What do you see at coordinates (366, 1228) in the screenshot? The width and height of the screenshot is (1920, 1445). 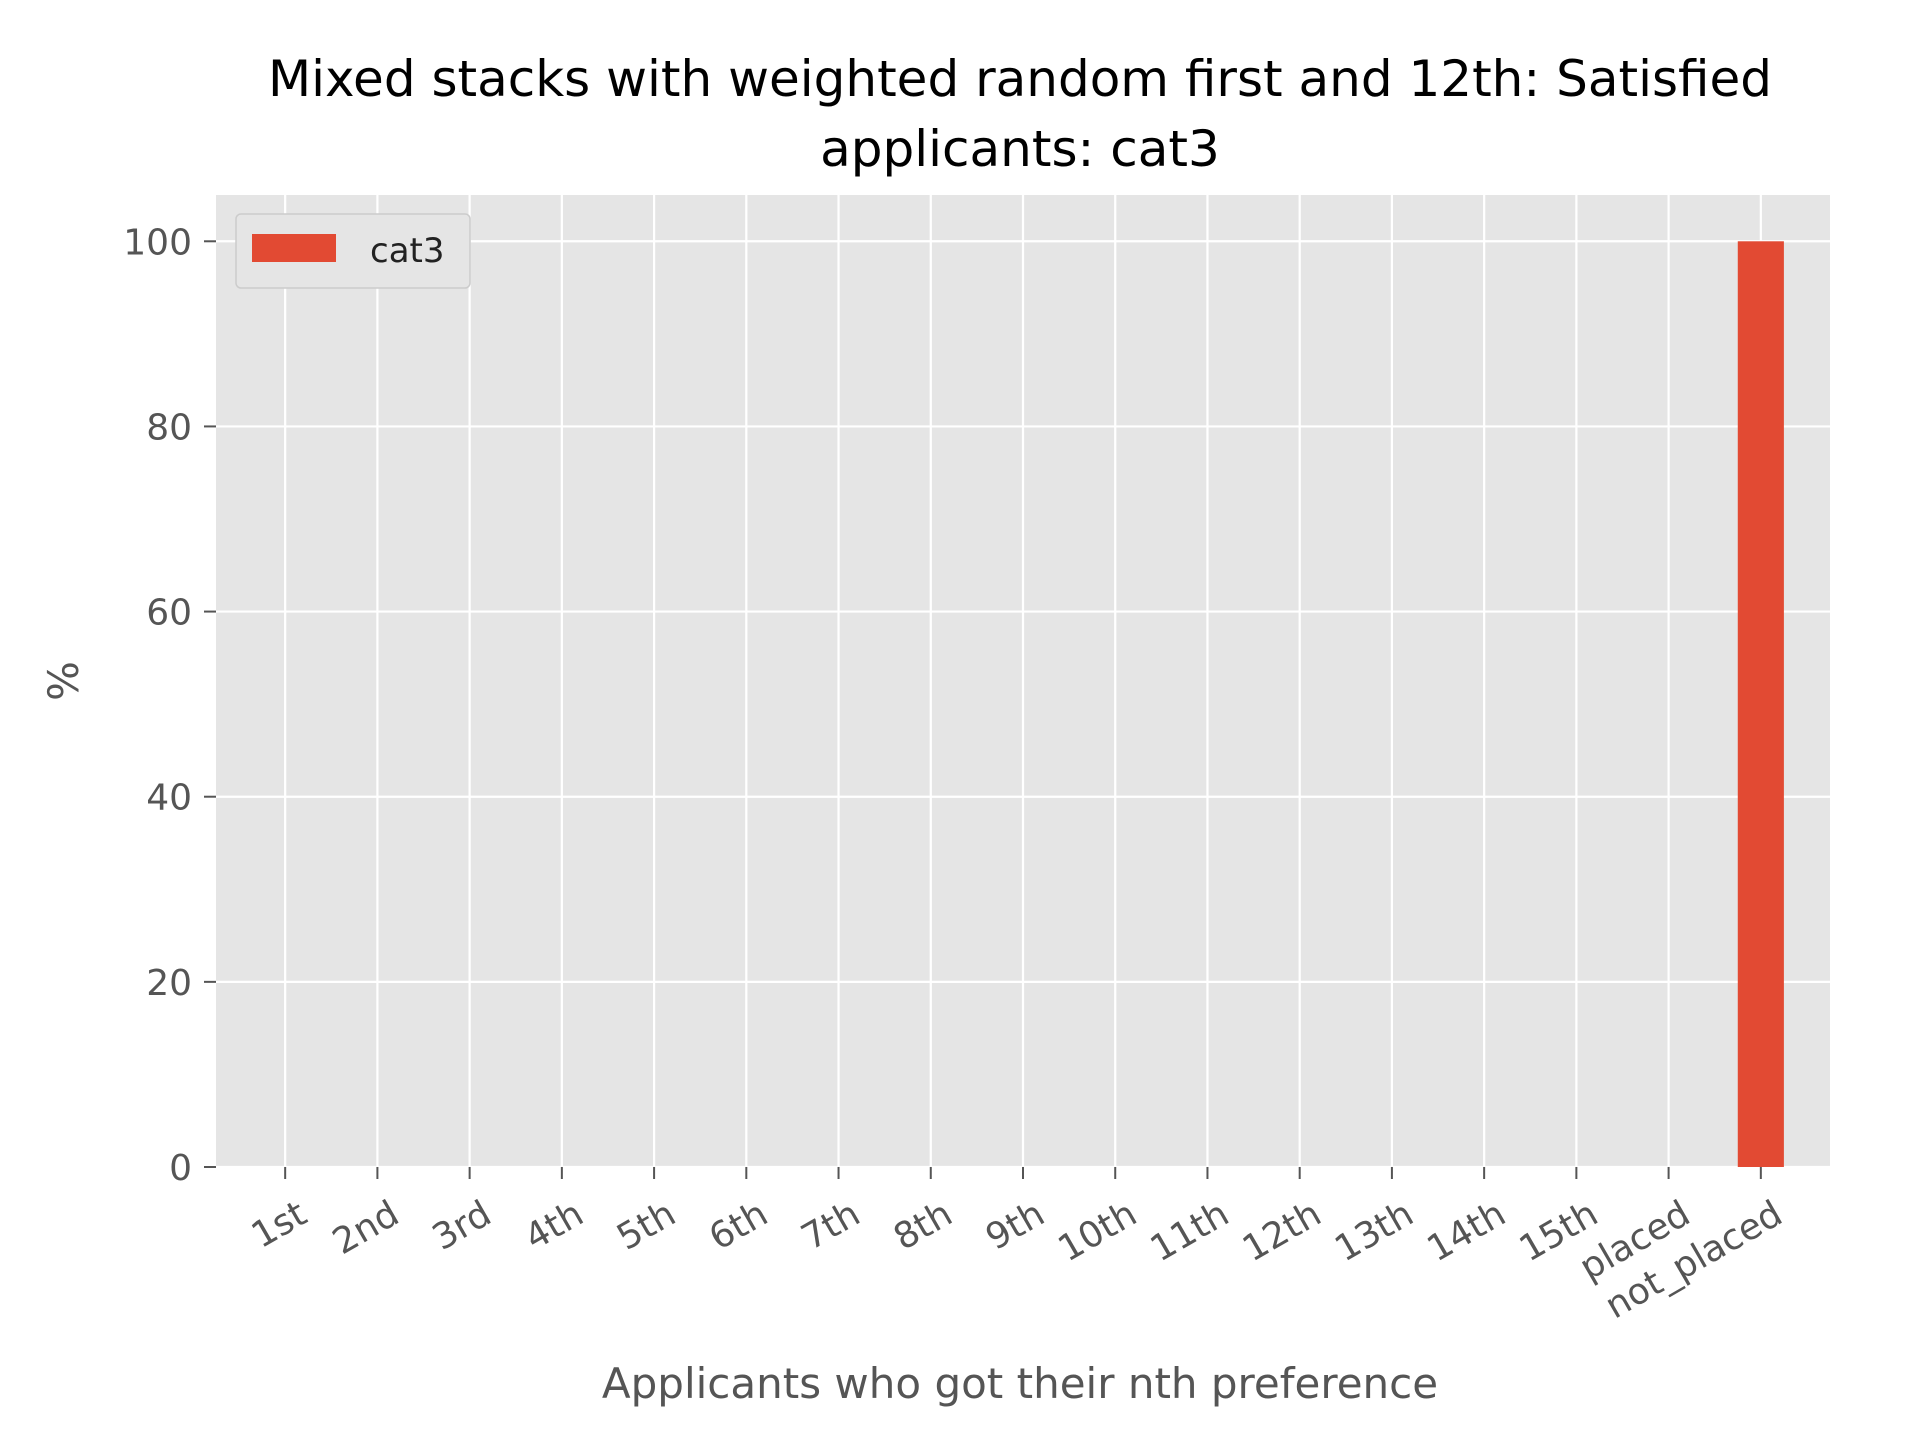 I see `x-tick-label-1: 2nd` at bounding box center [366, 1228].